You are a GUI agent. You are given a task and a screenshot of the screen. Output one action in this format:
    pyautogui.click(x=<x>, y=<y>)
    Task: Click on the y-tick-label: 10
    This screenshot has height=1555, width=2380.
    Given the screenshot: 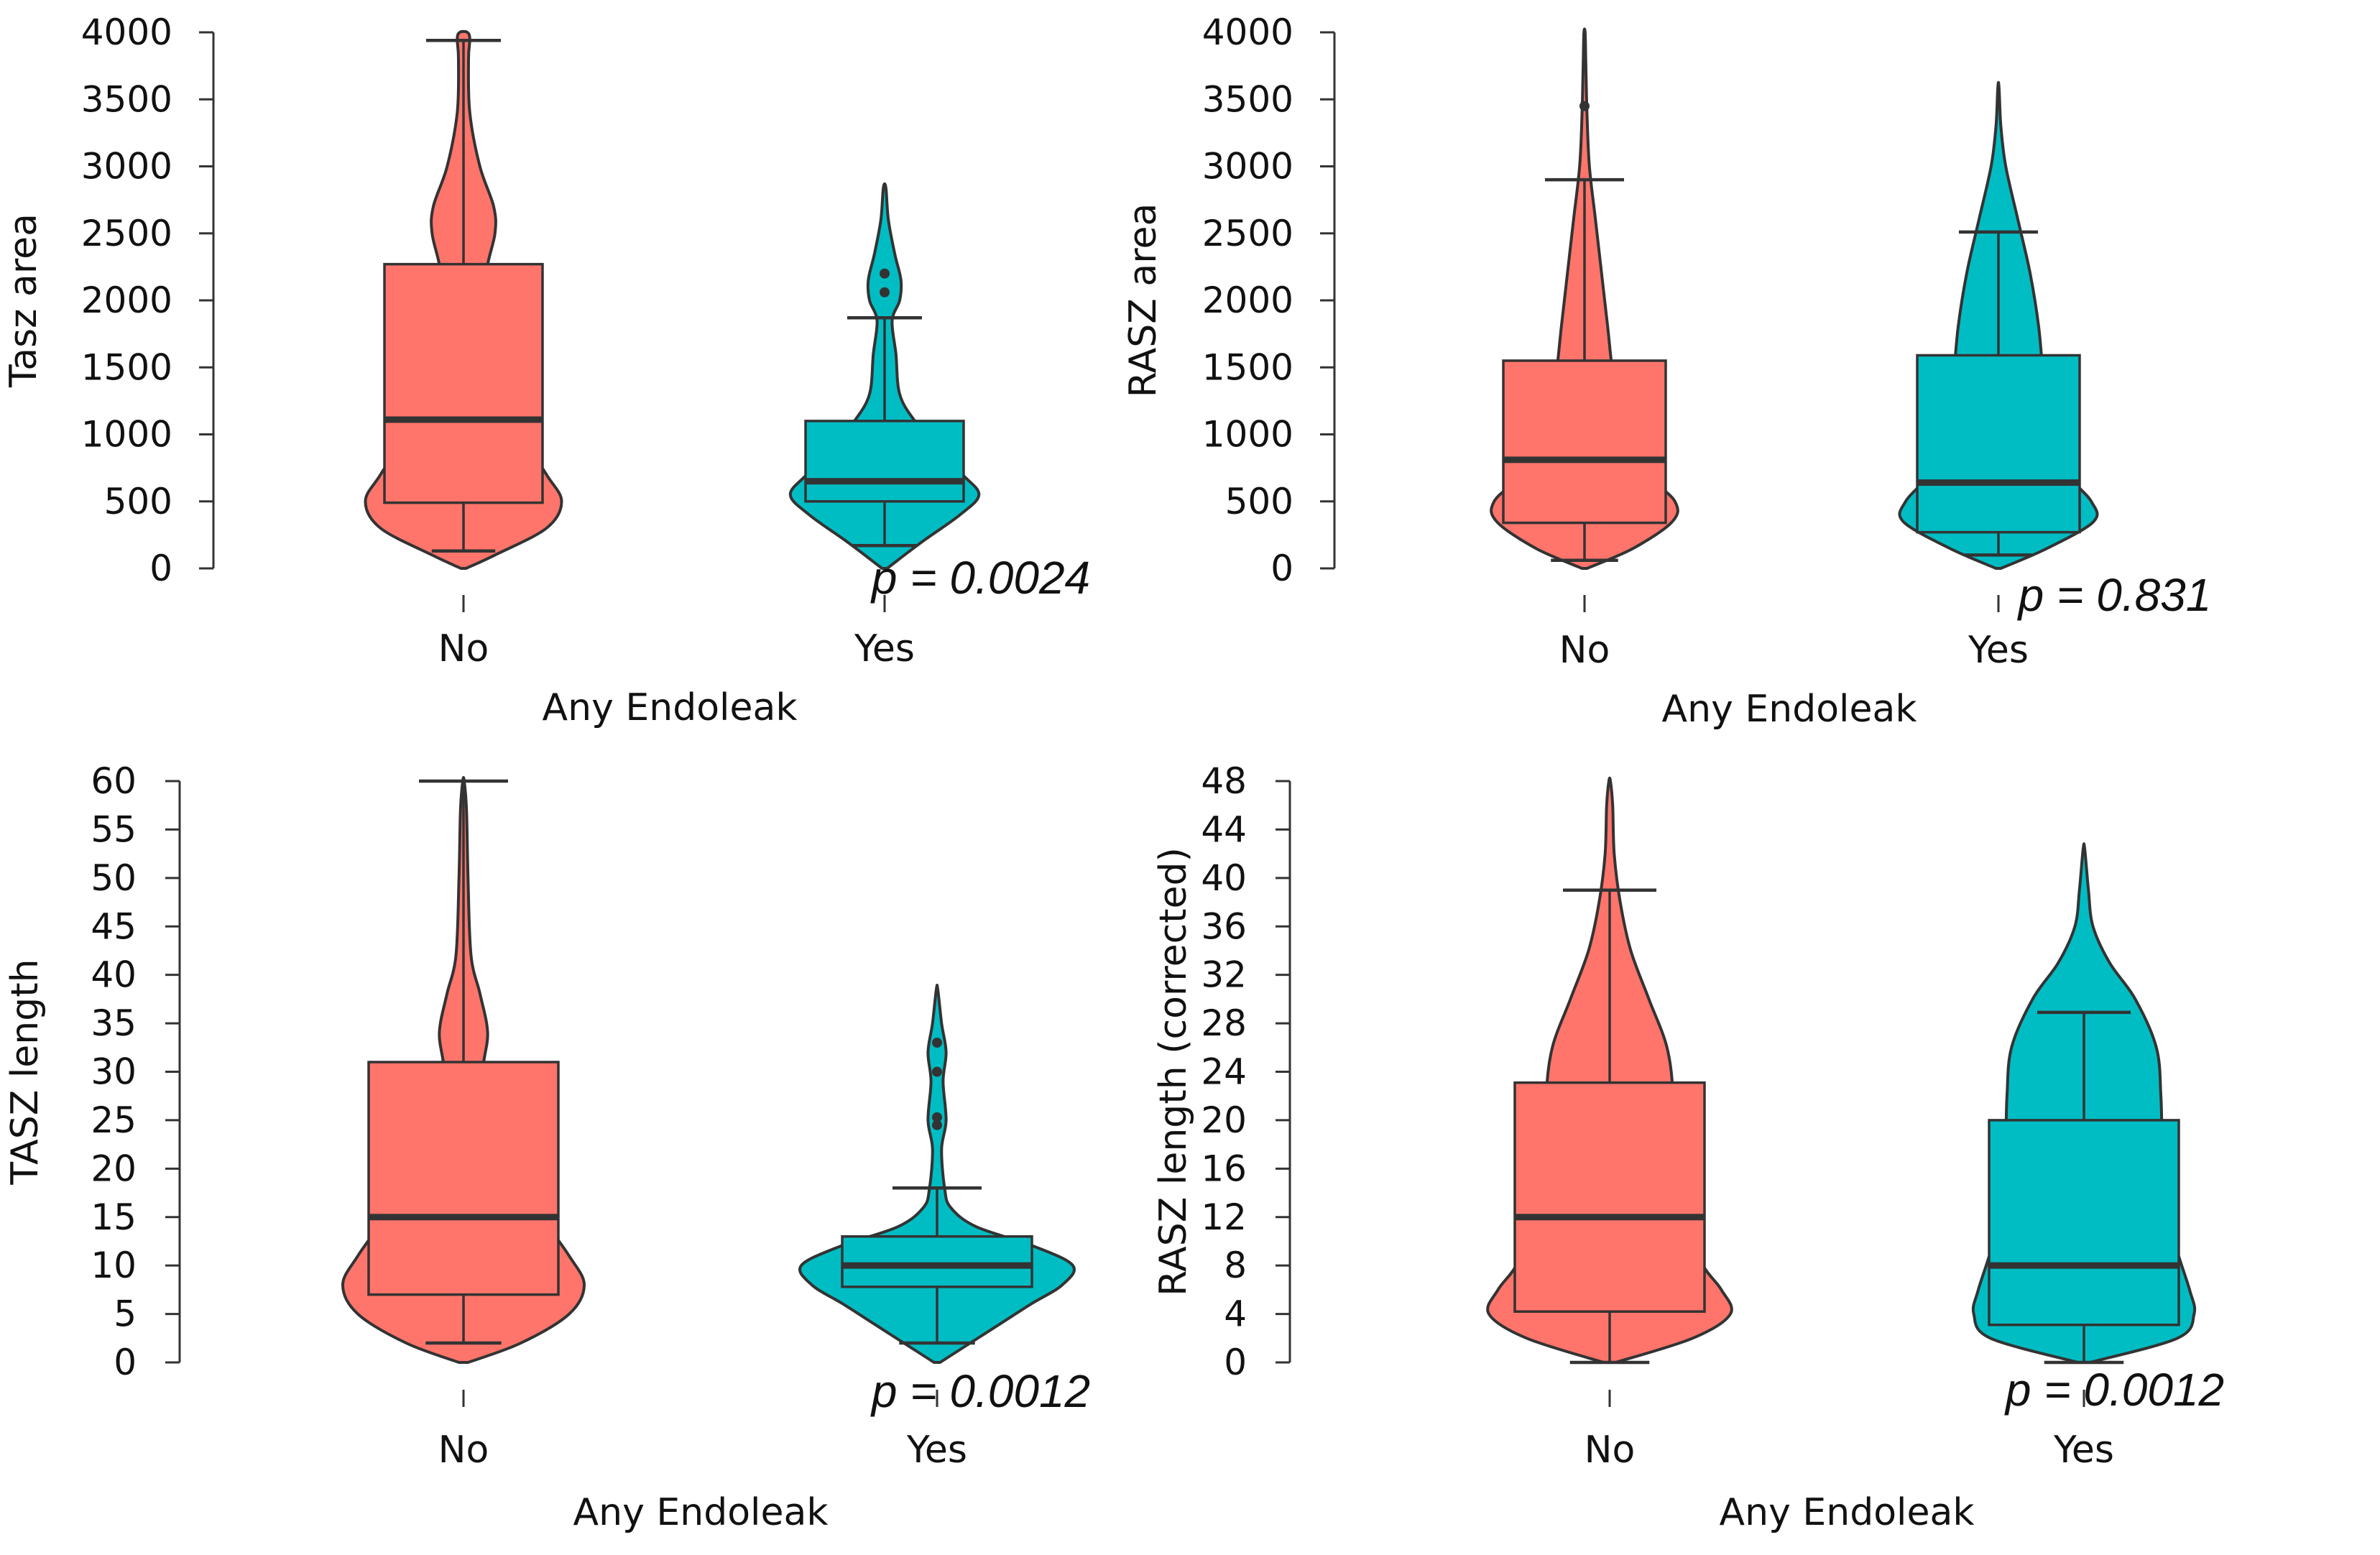 What is the action you would take?
    pyautogui.click(x=114, y=1265)
    